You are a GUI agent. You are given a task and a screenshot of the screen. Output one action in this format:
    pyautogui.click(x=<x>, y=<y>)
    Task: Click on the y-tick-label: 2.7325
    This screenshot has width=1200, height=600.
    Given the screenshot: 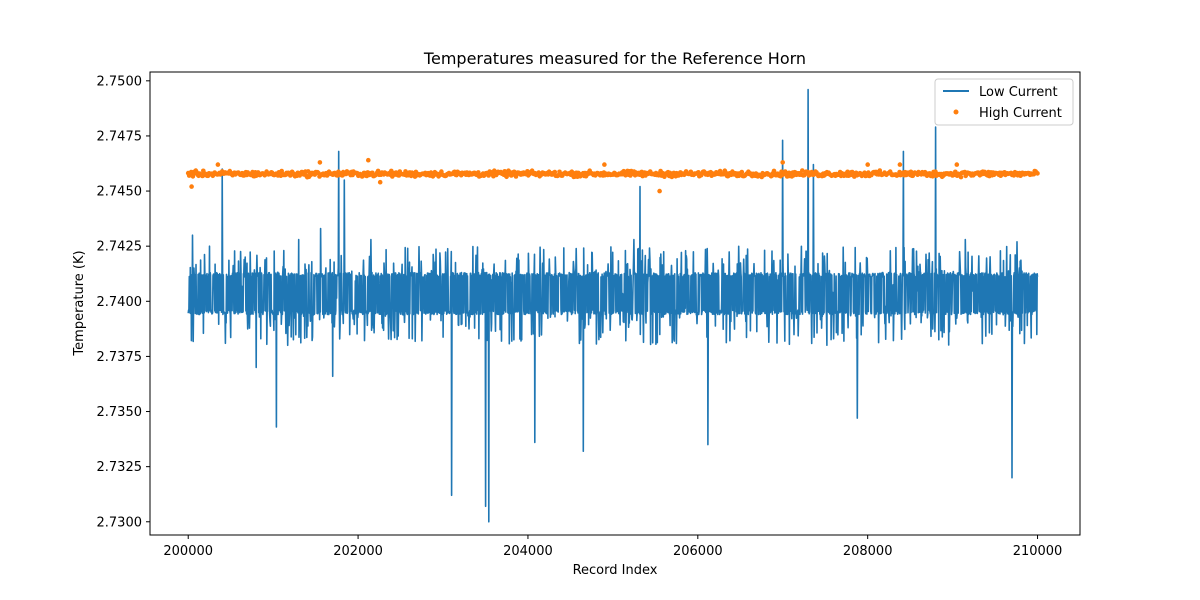 What is the action you would take?
    pyautogui.click(x=120, y=467)
    